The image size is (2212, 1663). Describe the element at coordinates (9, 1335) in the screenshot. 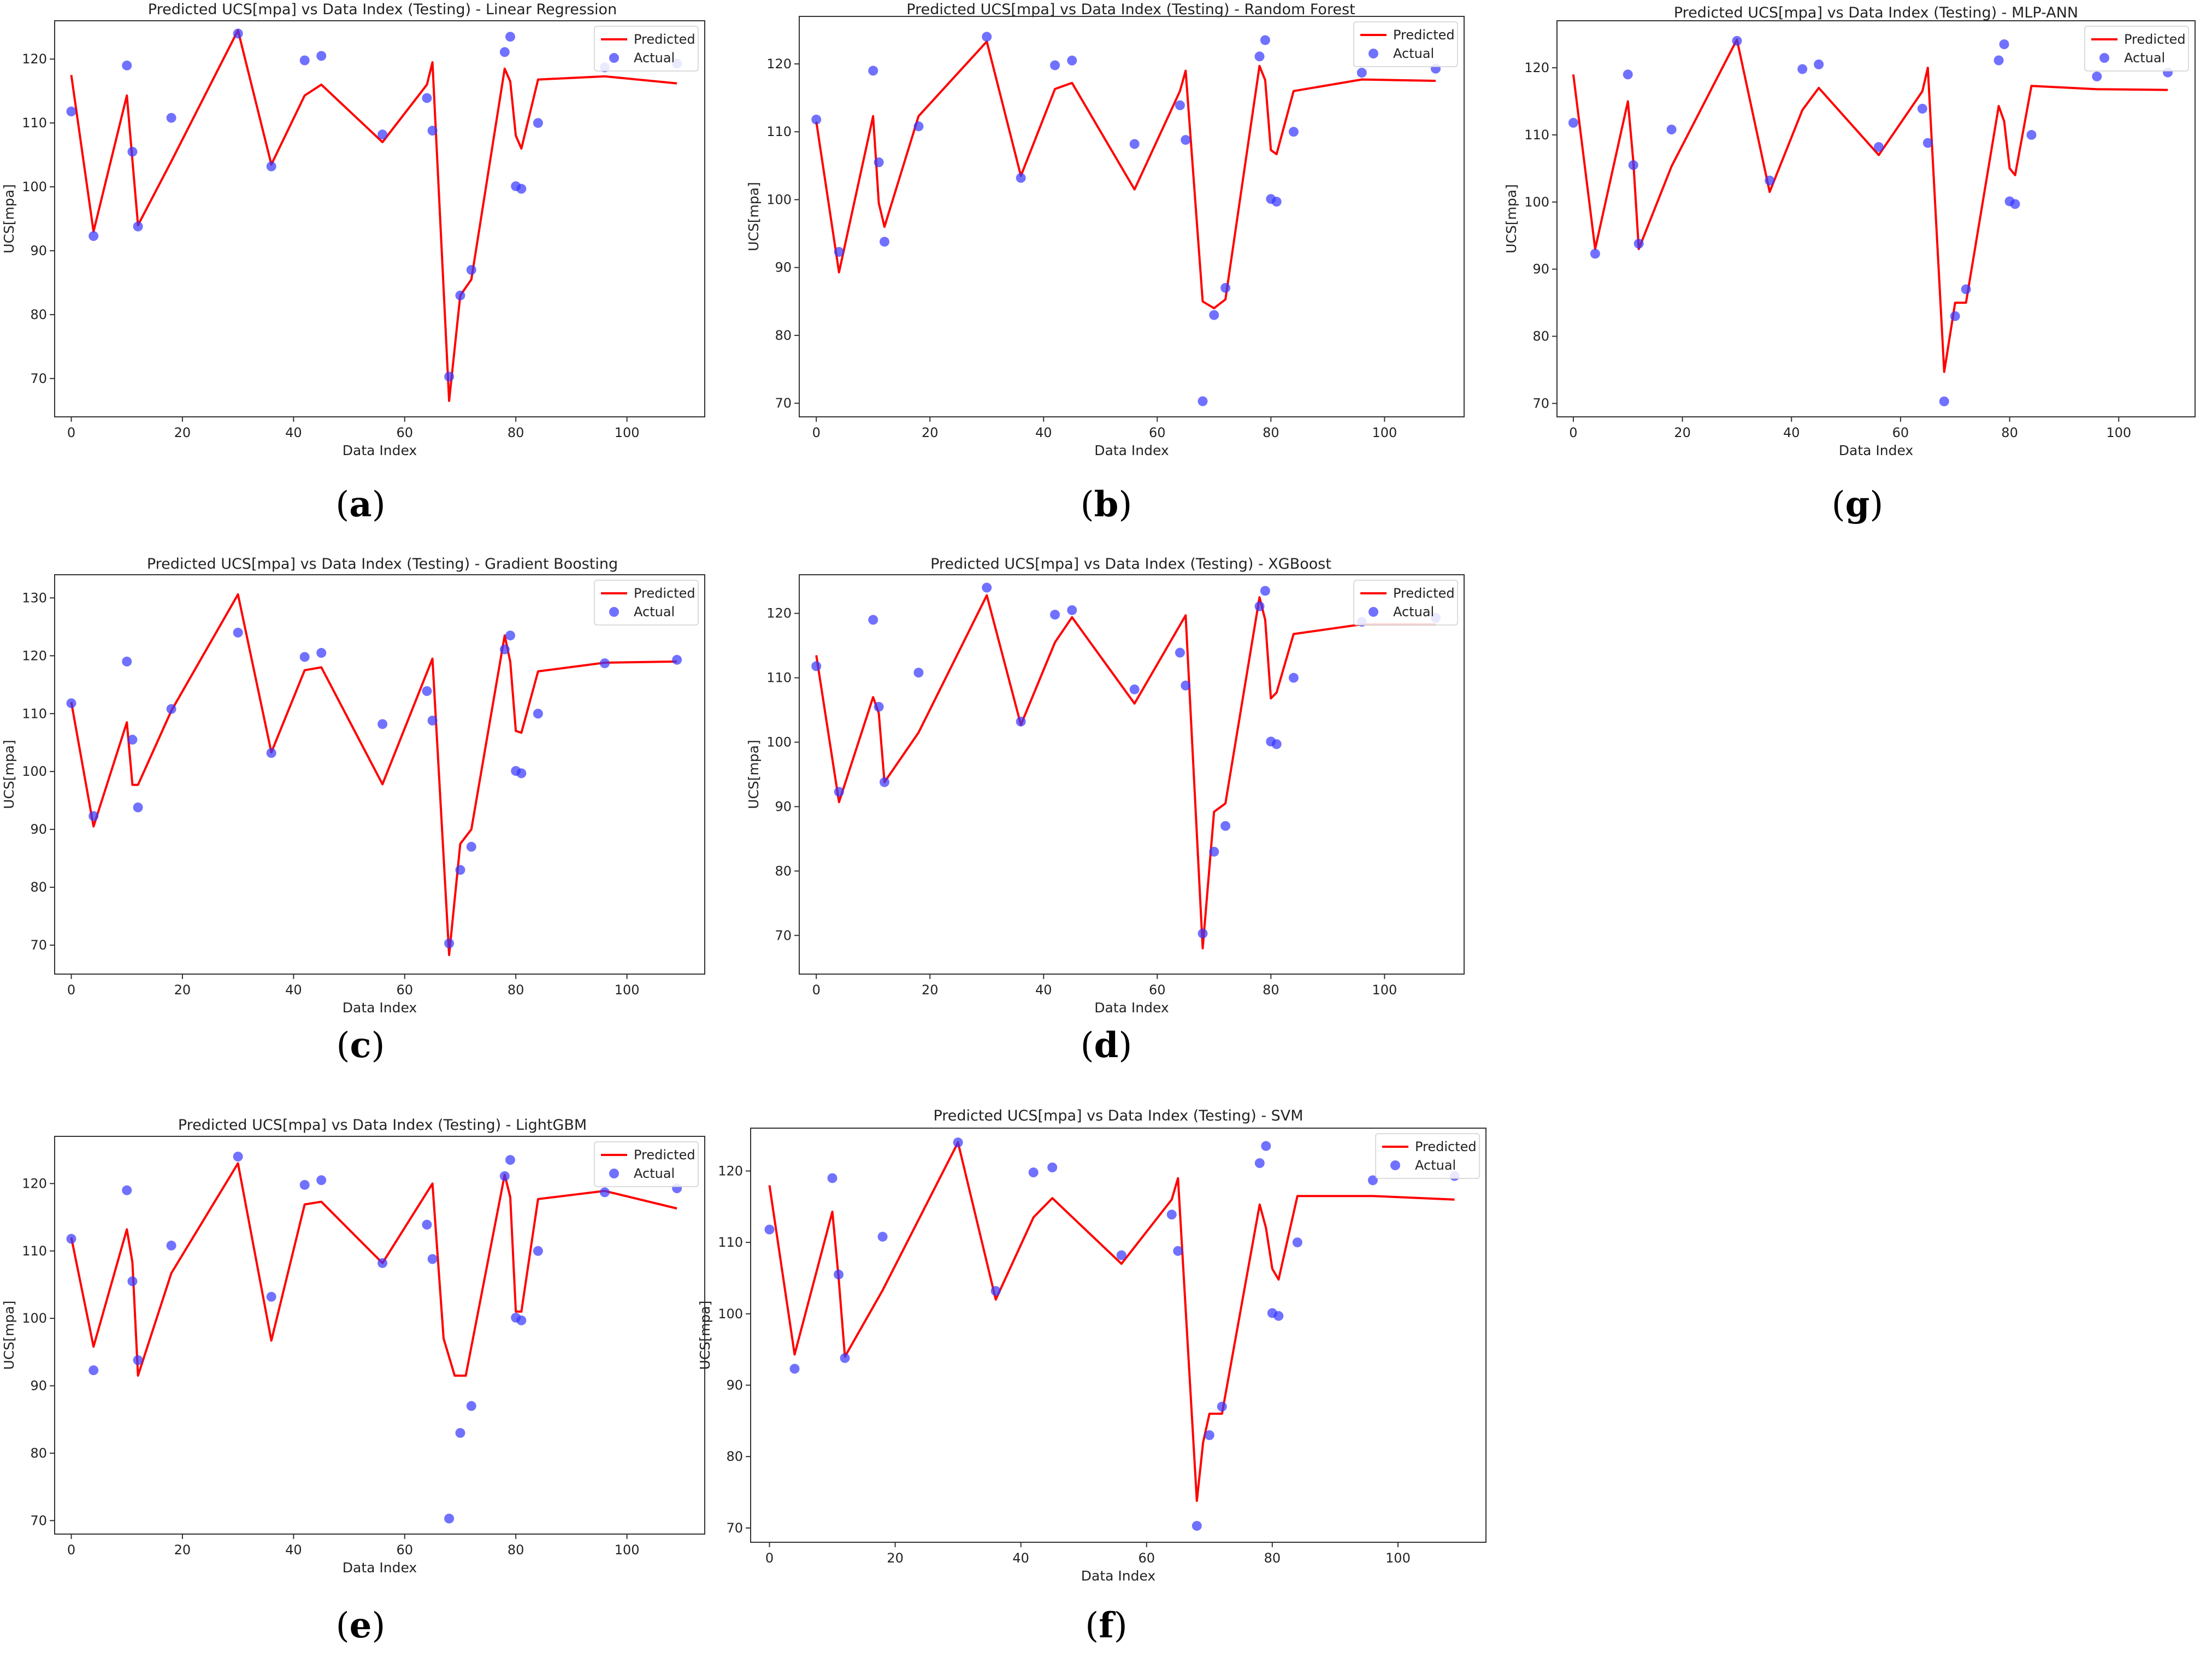

I see `y-axis-label: UCS[mpa]` at that location.